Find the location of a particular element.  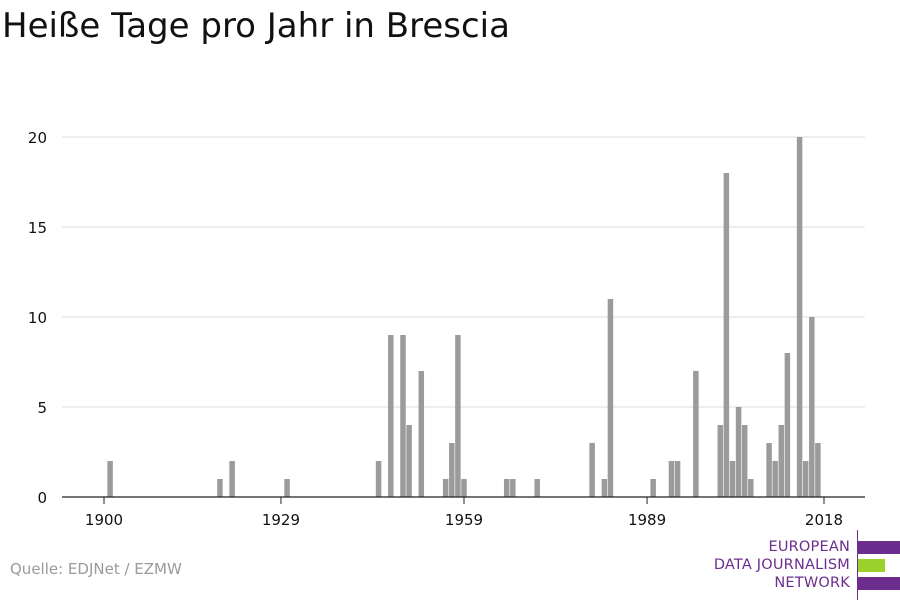

bar-1993 is located at coordinates (671, 479).